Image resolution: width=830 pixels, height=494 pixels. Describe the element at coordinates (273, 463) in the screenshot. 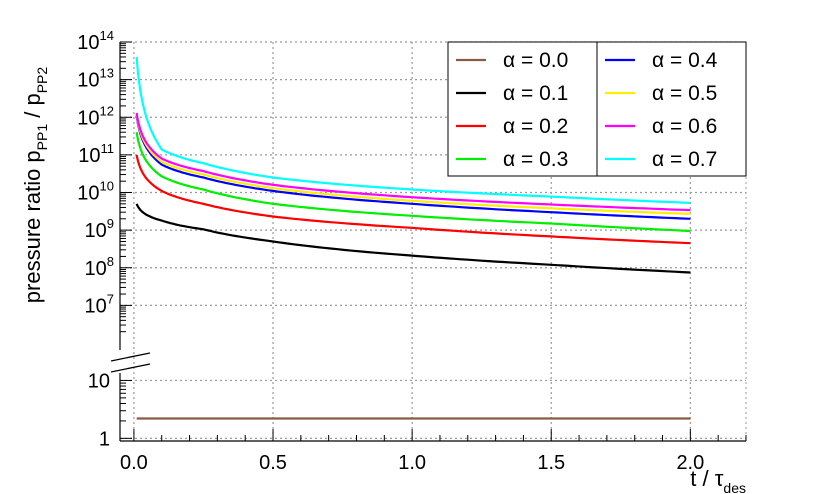

I see `x-tick-label: 0.5` at that location.